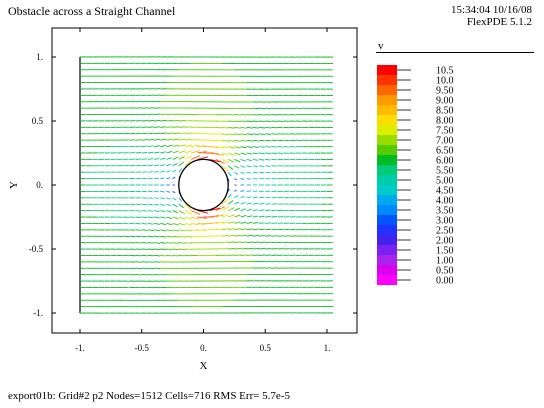 The height and width of the screenshot is (408, 544). I want to click on y-tick-label: -1., so click(38, 313).